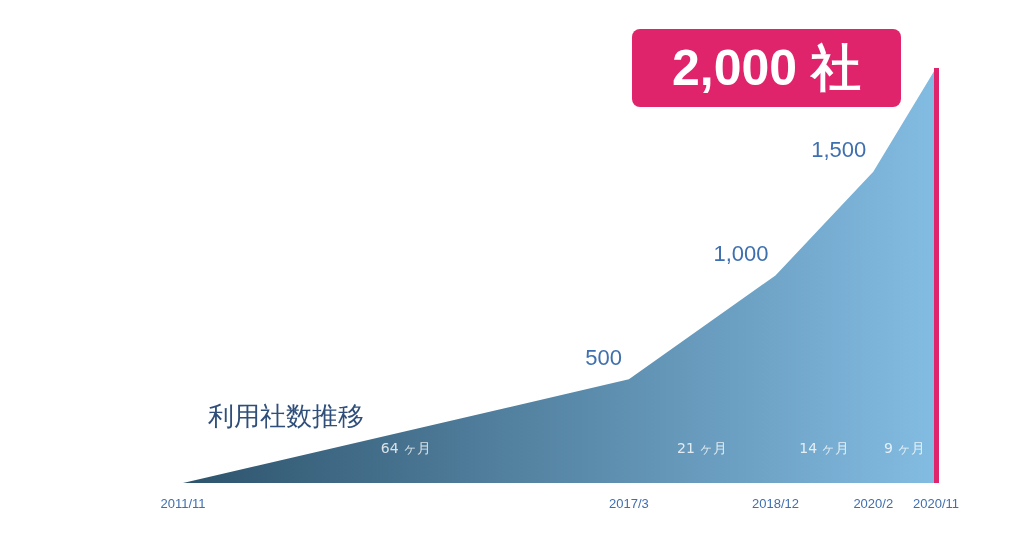 This screenshot has height=539, width=1024. Describe the element at coordinates (936, 503) in the screenshot. I see `x-tick-label: 2020/11` at that location.